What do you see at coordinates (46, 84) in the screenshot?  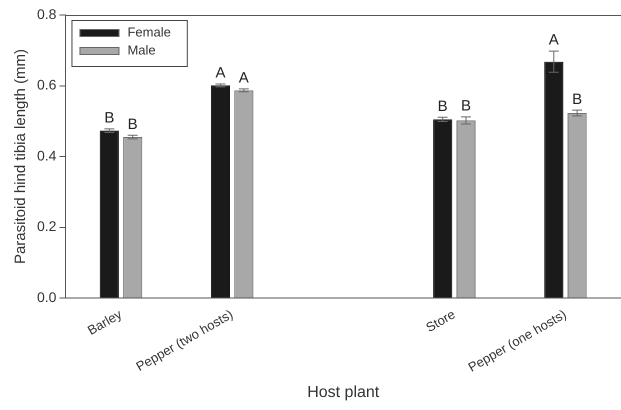 I see `y-tick-label: 0.6` at bounding box center [46, 84].